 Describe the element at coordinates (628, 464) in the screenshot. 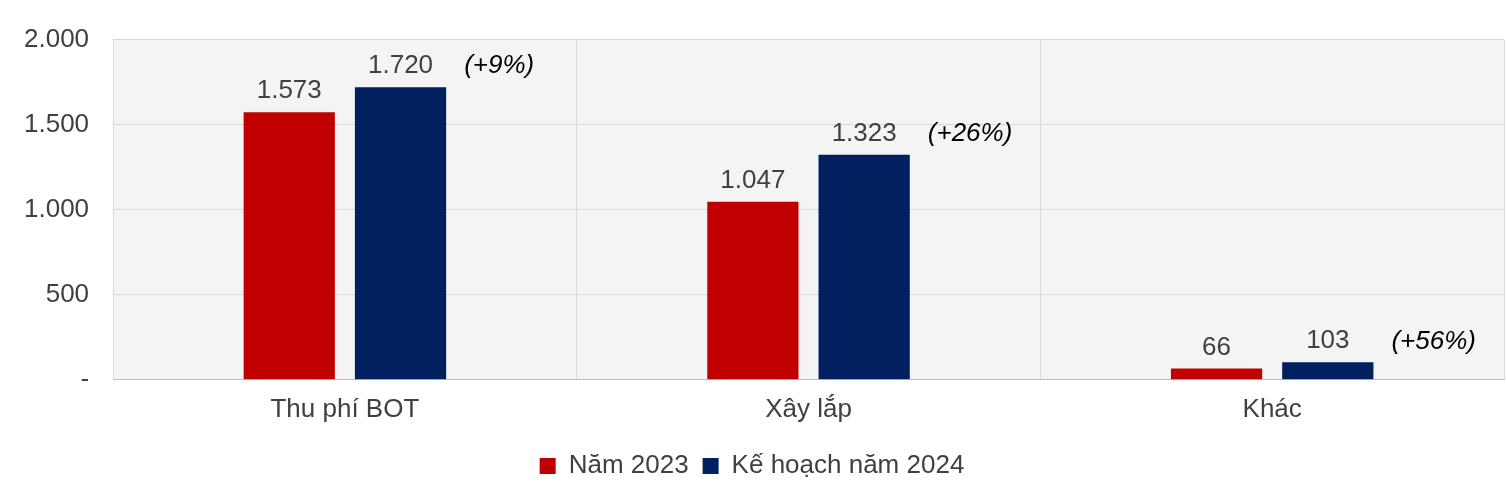

I see `legend-label: Năm 2023` at that location.